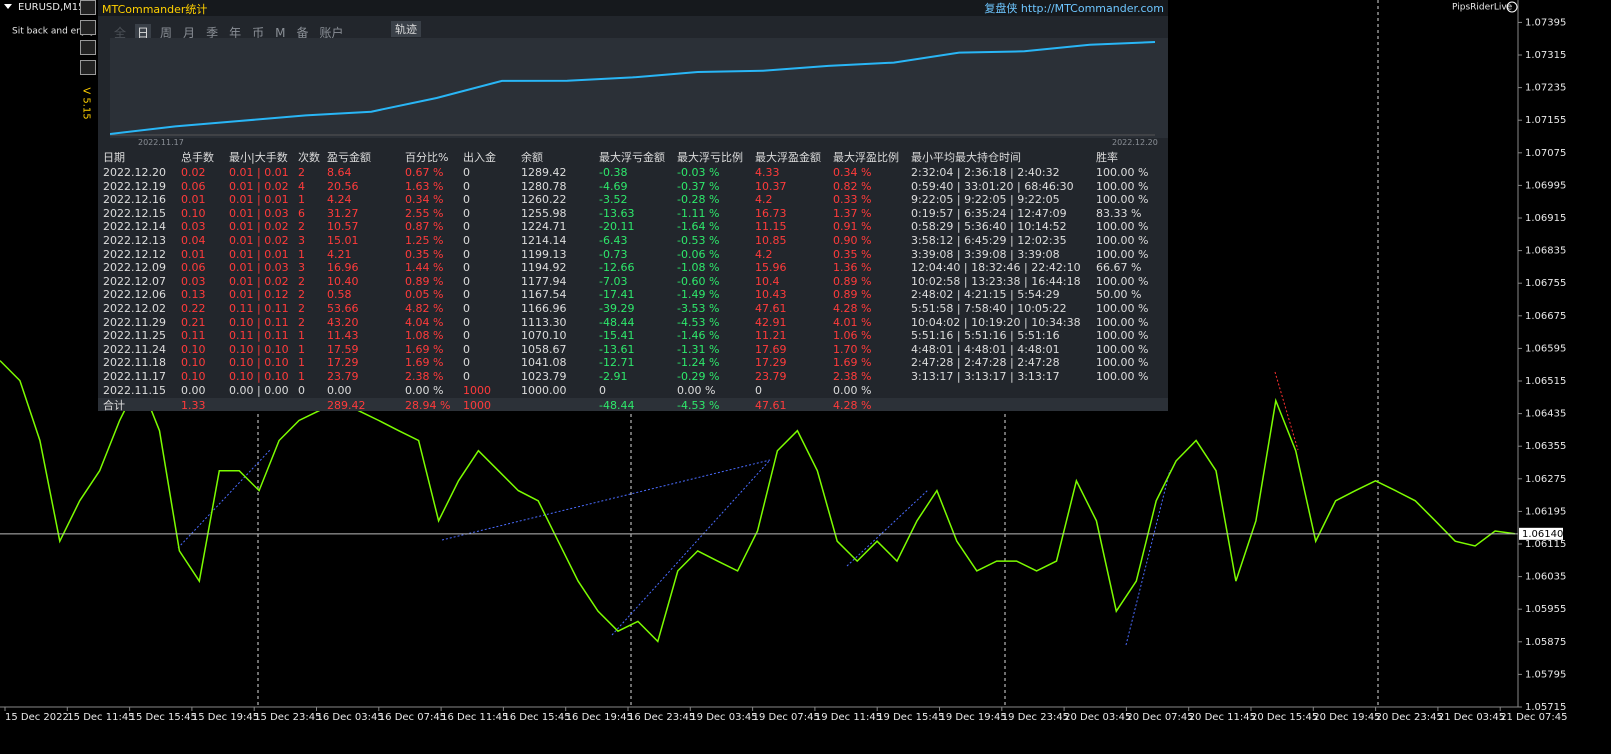 Image resolution: width=1611 pixels, height=754 pixels. What do you see at coordinates (771, 213) in the screenshot?
I see `table-cell: 16.73` at bounding box center [771, 213].